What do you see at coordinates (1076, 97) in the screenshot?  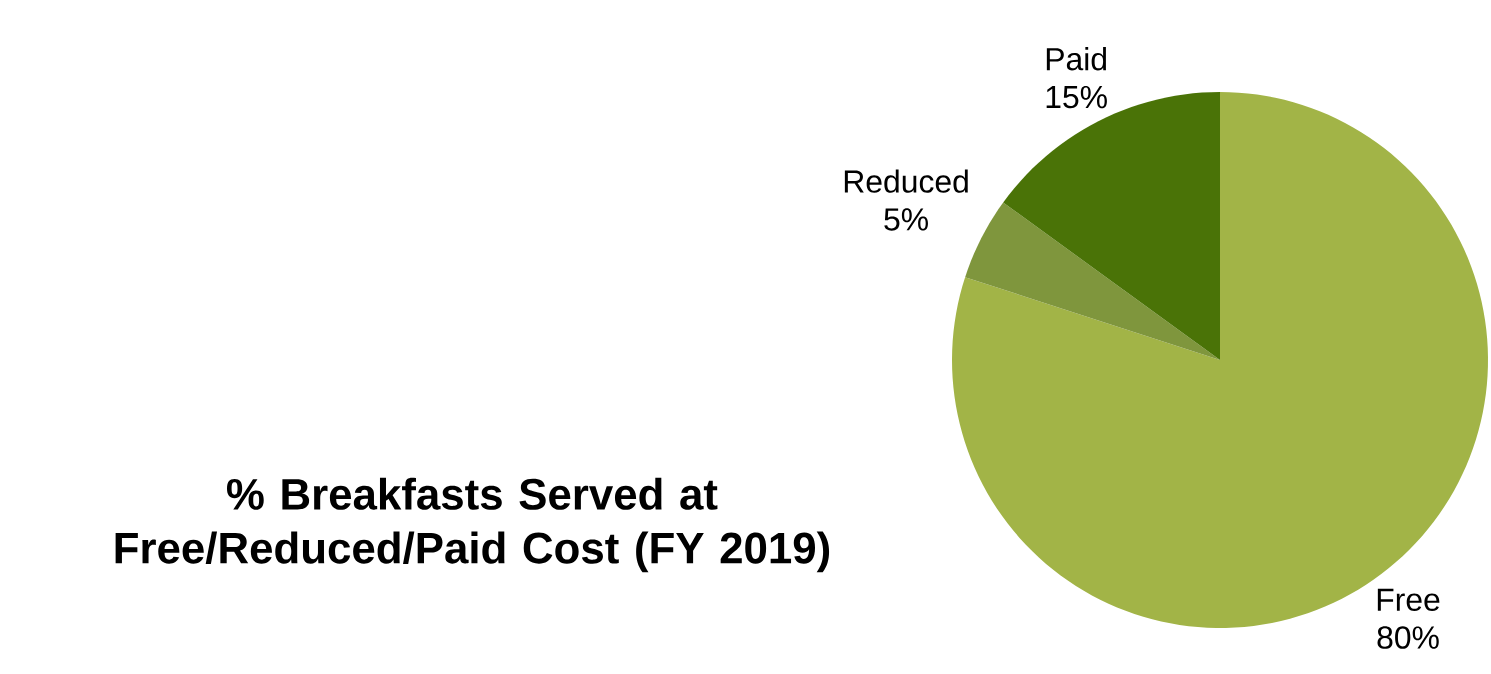 I see `data-label: 15%` at bounding box center [1076, 97].